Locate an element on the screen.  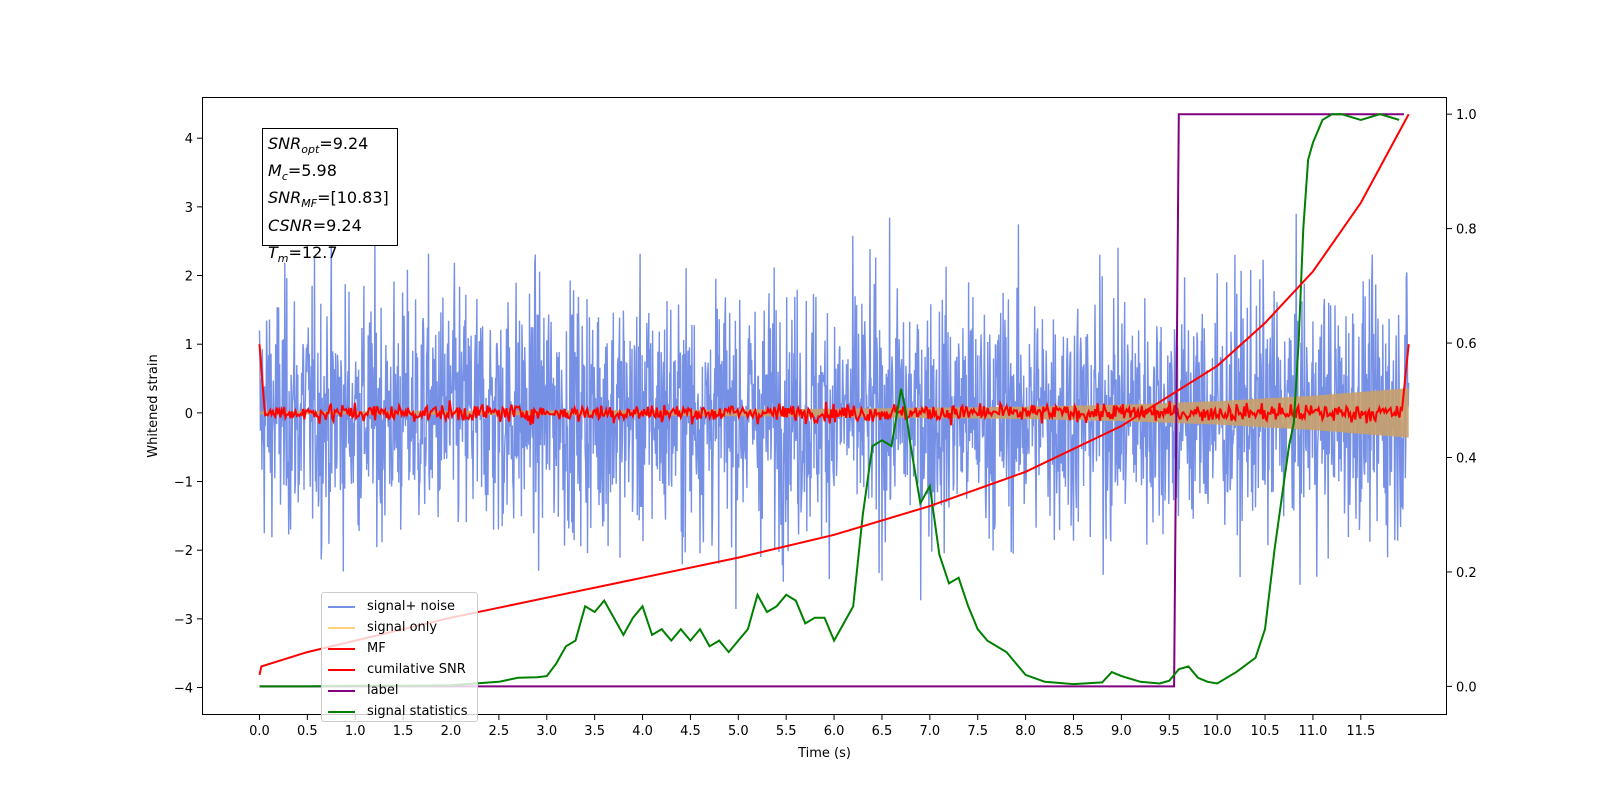
x-tick-label: 3.5 is located at coordinates (594, 731).